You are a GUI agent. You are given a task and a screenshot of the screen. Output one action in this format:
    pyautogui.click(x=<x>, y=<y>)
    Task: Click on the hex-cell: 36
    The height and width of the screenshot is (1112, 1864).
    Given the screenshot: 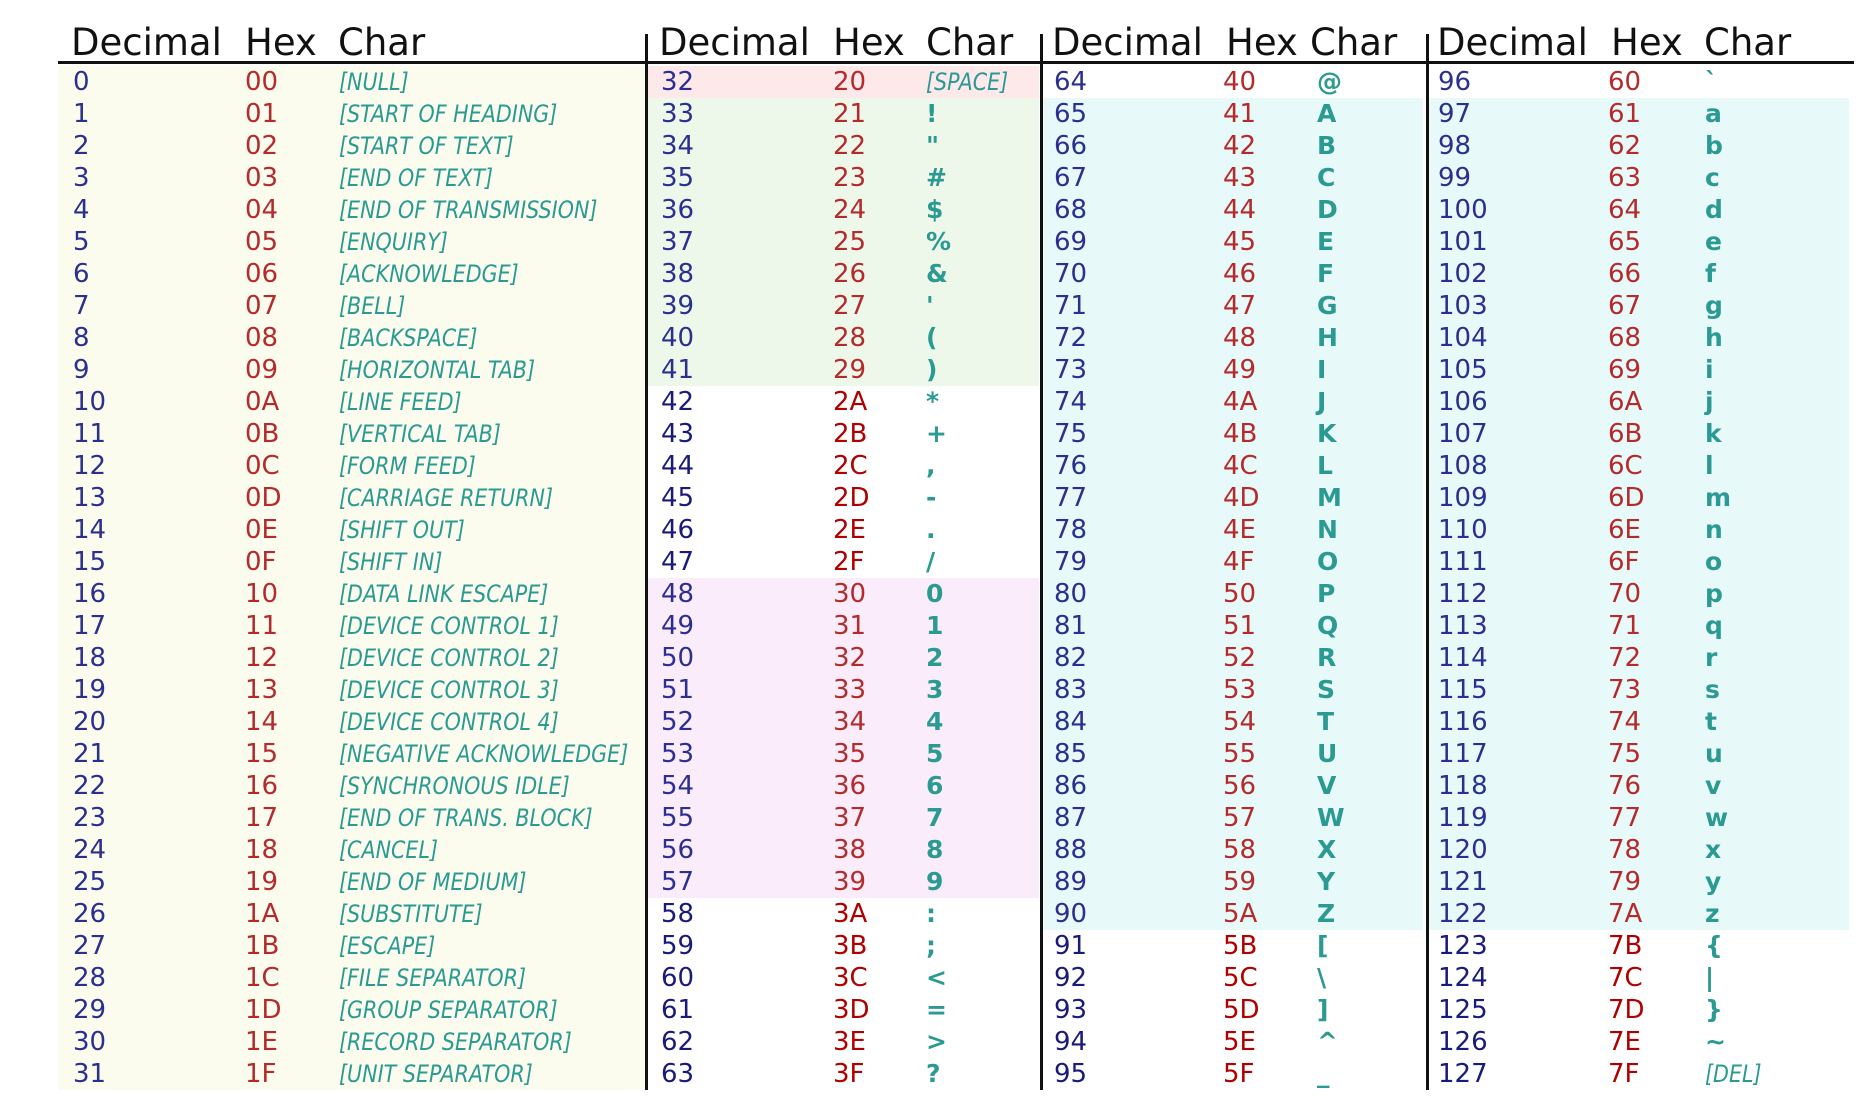 What is the action you would take?
    pyautogui.click(x=850, y=786)
    